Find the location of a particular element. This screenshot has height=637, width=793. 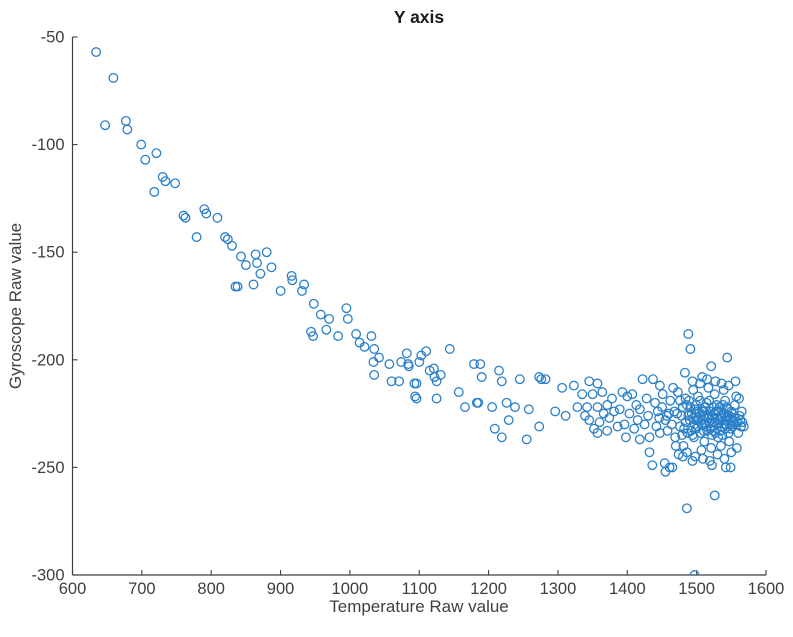

x-tick-label: 1200 is located at coordinates (488, 589).